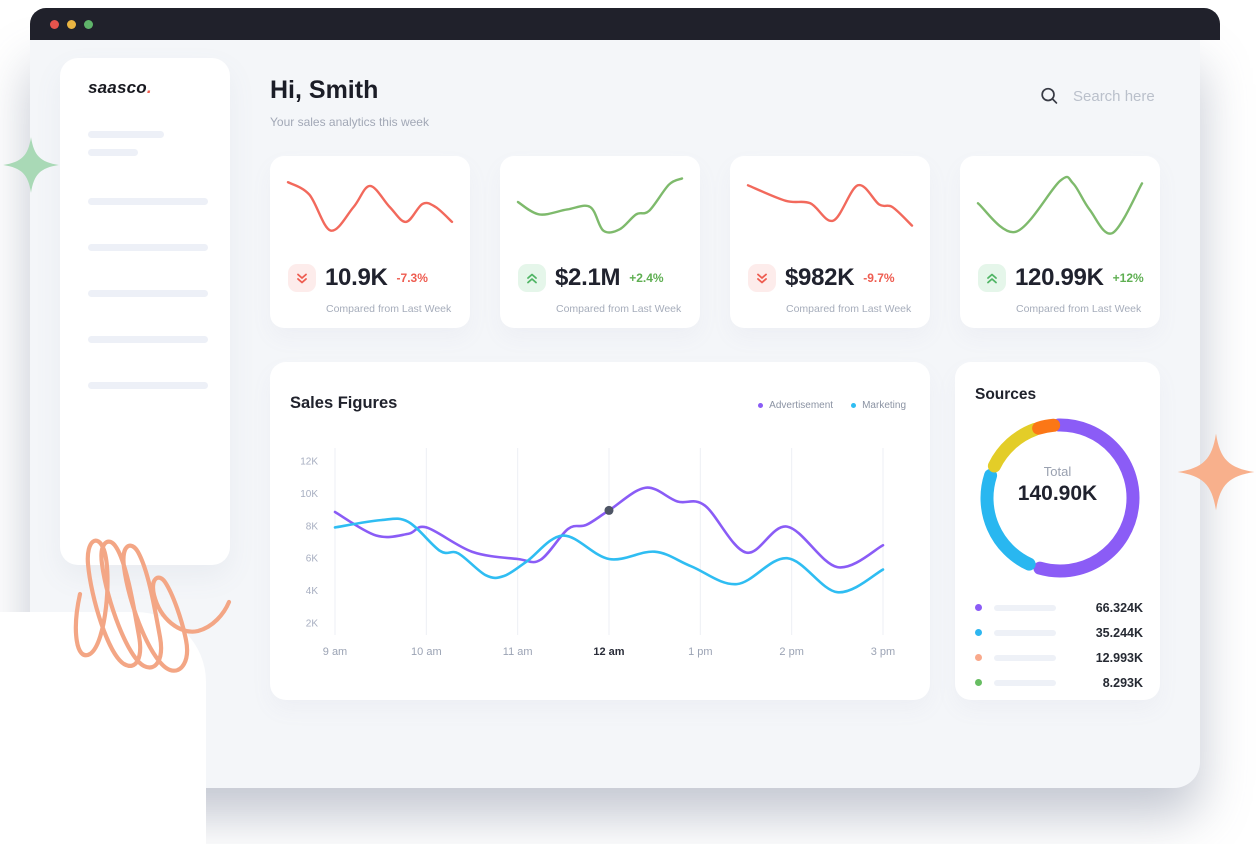  Describe the element at coordinates (1059, 682) in the screenshot. I see `sources-legend-row: 8.293K` at that location.